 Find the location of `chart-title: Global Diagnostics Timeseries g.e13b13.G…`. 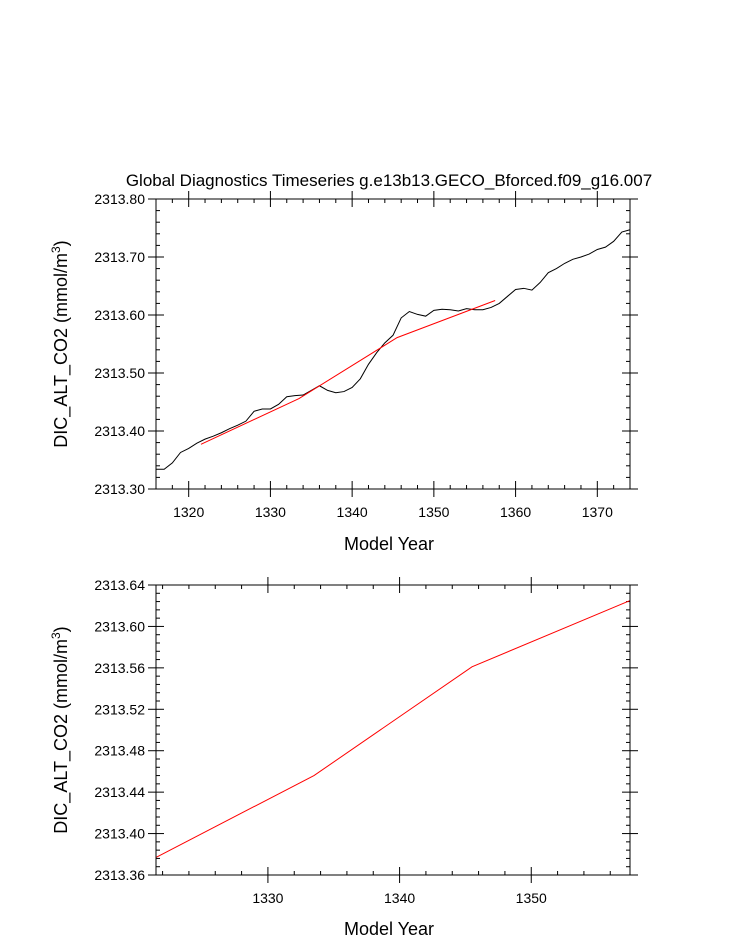

chart-title: Global Diagnostics Timeseries g.e13b13.G… is located at coordinates (389, 180).